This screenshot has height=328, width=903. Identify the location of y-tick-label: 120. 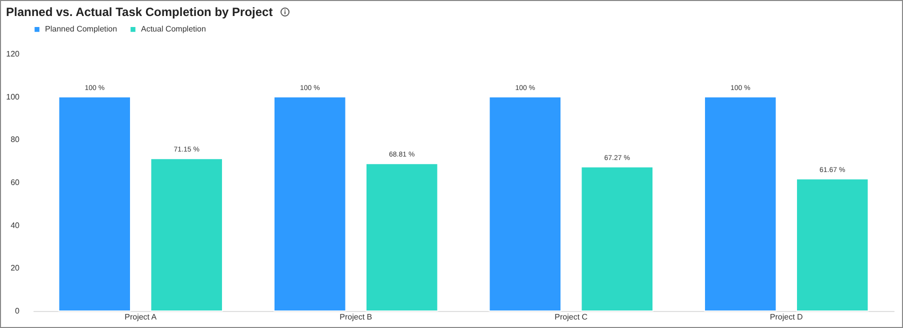
(13, 54).